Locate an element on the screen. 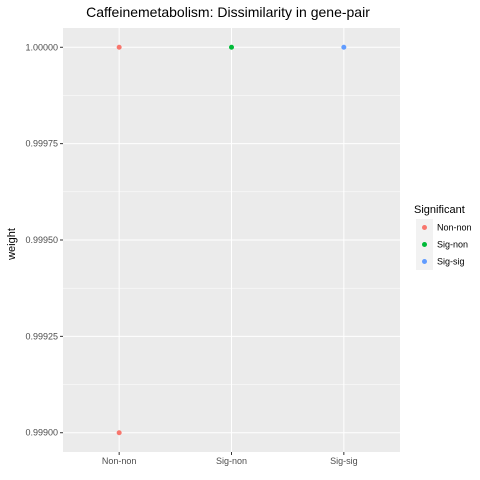  x-tick-label: Sig-non is located at coordinates (231, 461).